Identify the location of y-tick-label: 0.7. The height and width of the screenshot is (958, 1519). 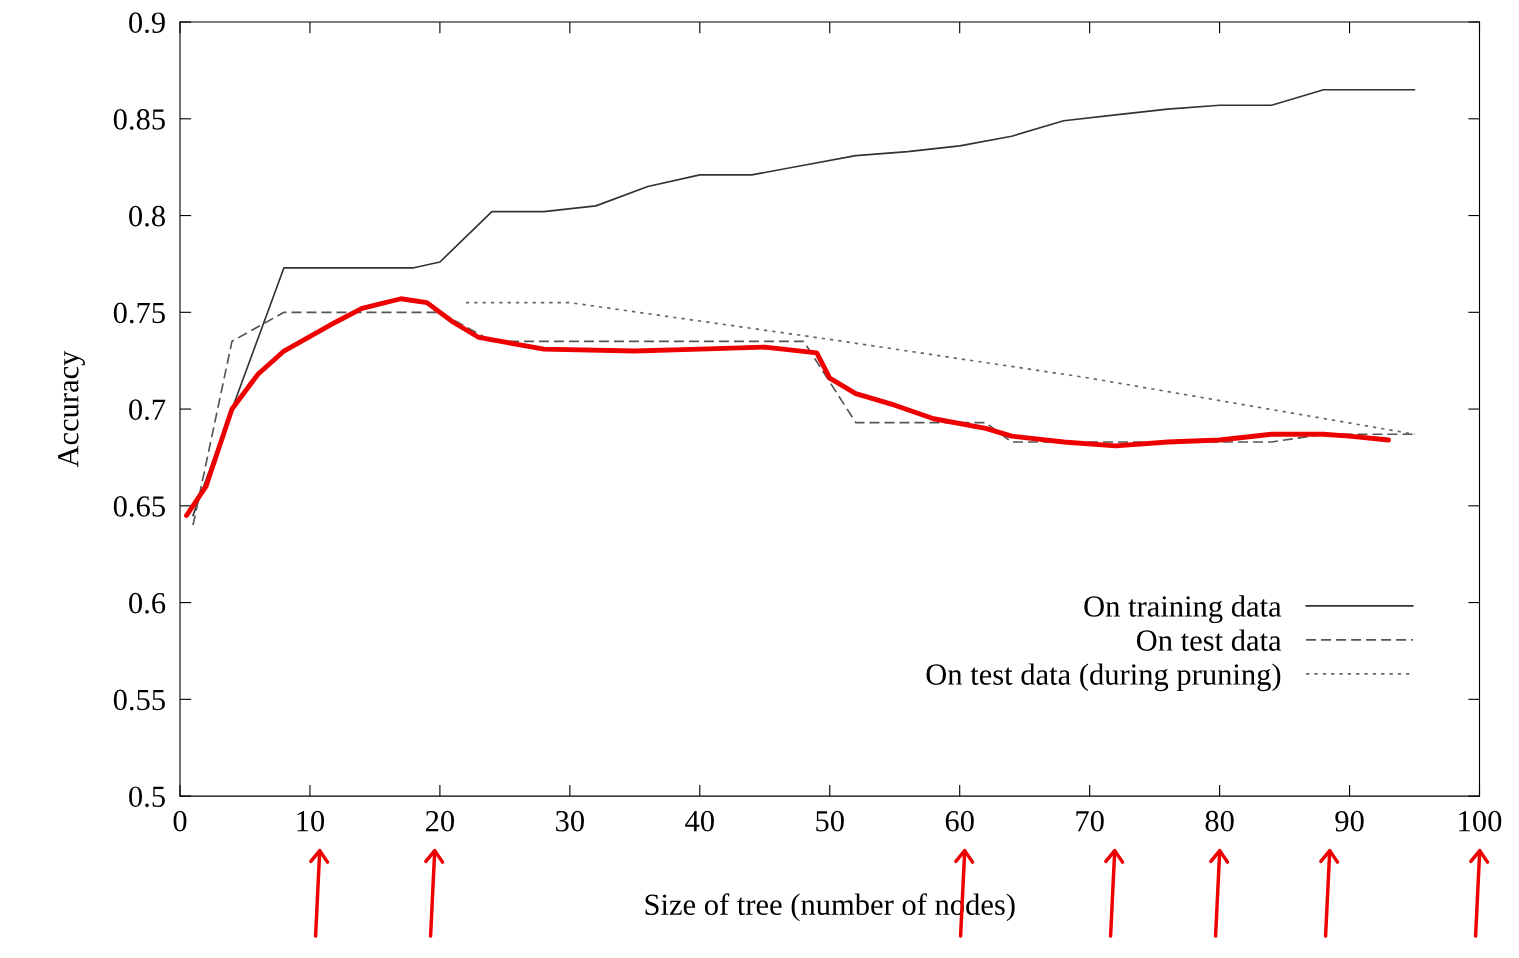
(147, 410).